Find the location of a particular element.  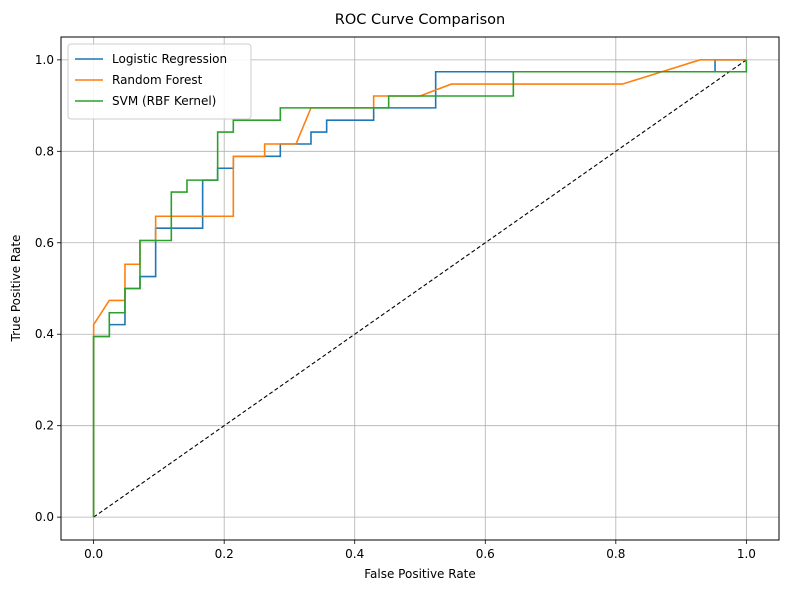

y-axis-title: True Positive Rate is located at coordinates (16, 289).